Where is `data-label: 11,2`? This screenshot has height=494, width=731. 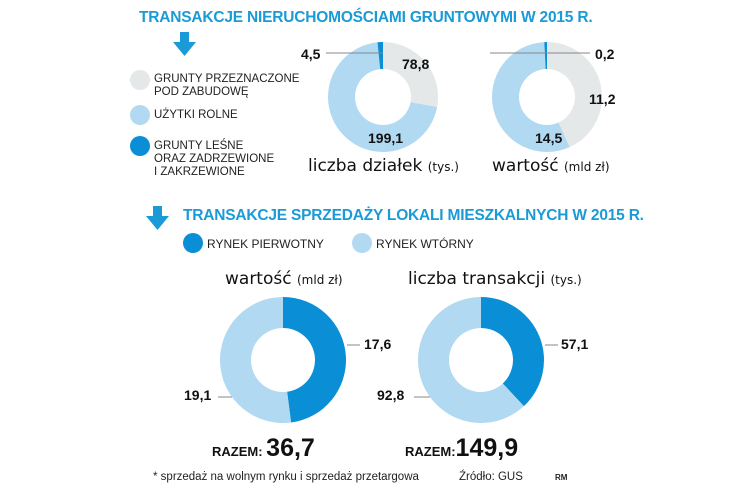
data-label: 11,2 is located at coordinates (602, 99).